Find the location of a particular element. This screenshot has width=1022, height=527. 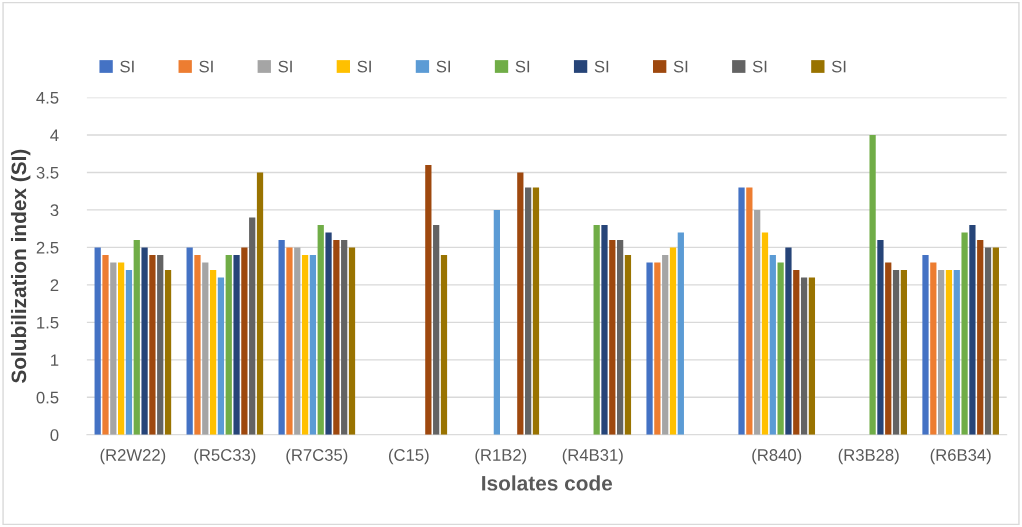

y-tick-label: 3.5 is located at coordinates (47, 172).